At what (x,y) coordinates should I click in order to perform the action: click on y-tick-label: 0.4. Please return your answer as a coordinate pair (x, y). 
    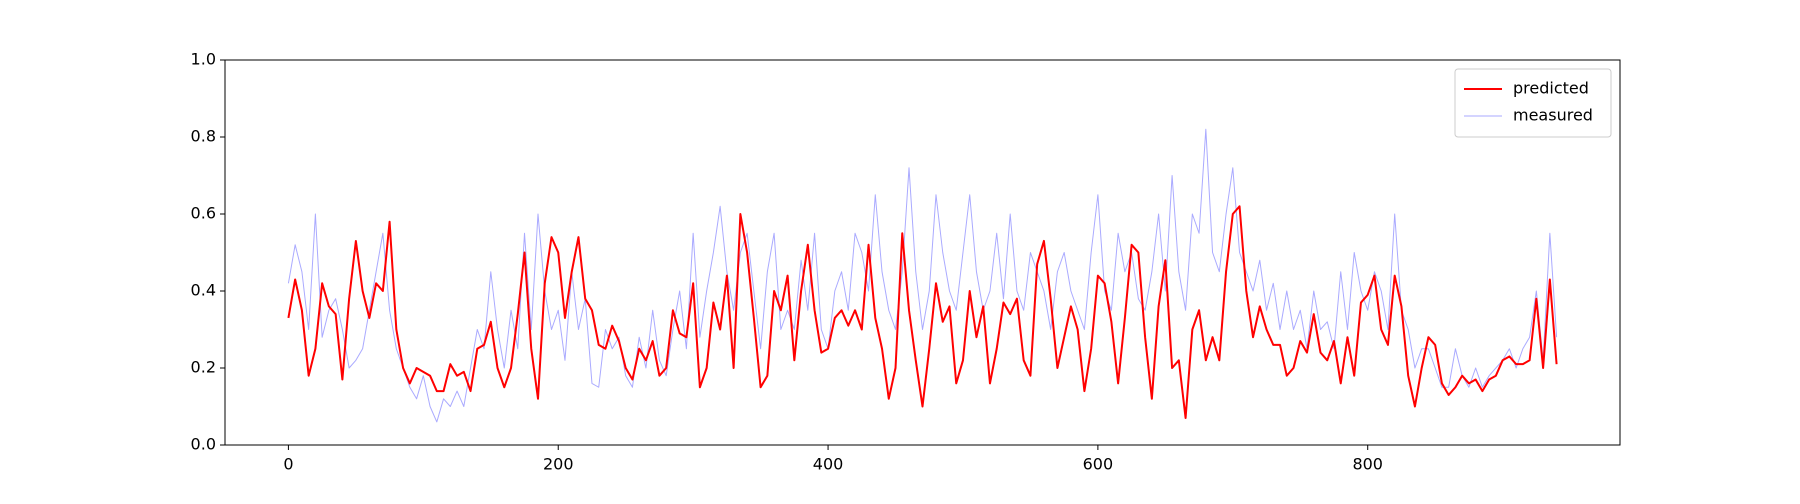
    Looking at the image, I should click on (203, 290).